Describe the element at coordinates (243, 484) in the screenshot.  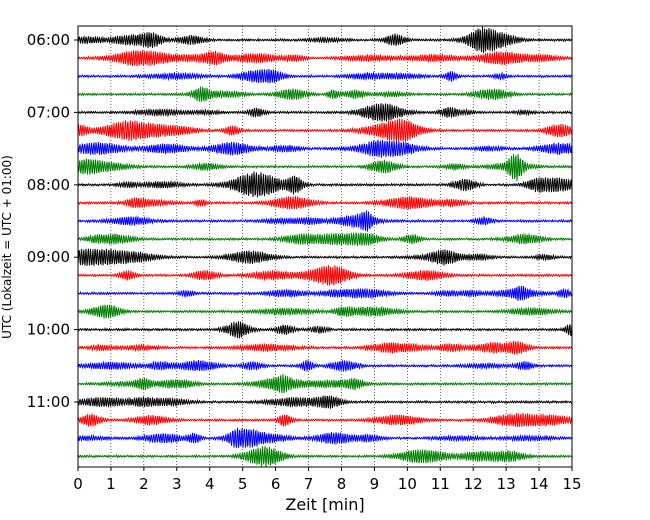
I see `x-tick-label: 5` at that location.